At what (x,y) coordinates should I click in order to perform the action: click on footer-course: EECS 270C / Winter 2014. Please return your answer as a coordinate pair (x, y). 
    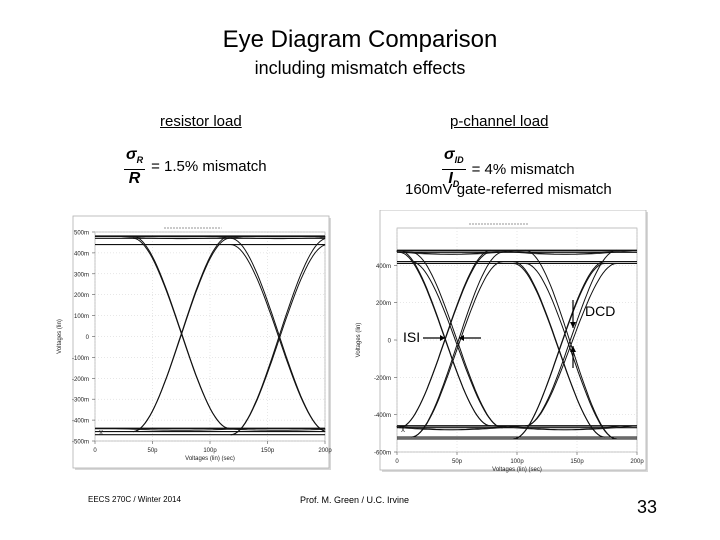
    Looking at the image, I should click on (134, 499).